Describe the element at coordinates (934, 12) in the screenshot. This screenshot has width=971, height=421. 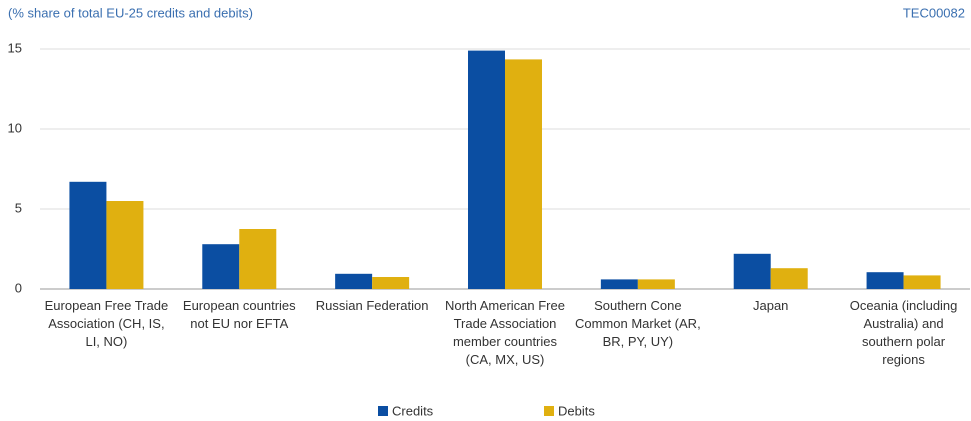
I see `chart-note: TEC00082` at that location.